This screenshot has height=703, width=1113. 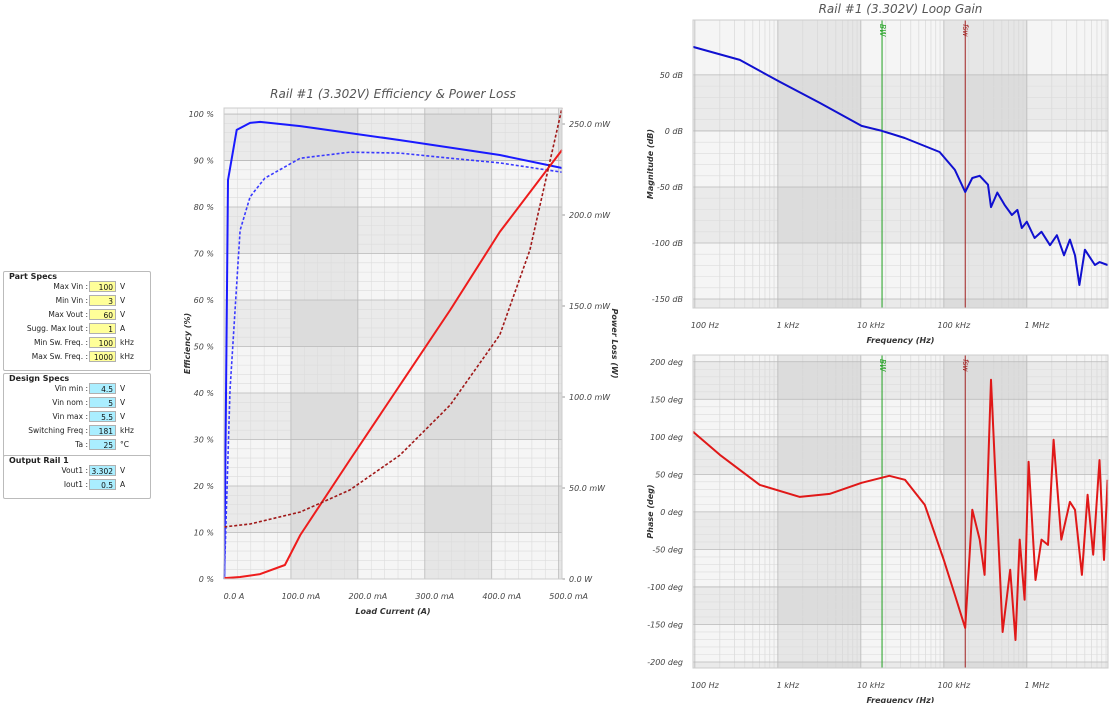 I want to click on y-tick-label: 70 %, so click(x=204, y=254).